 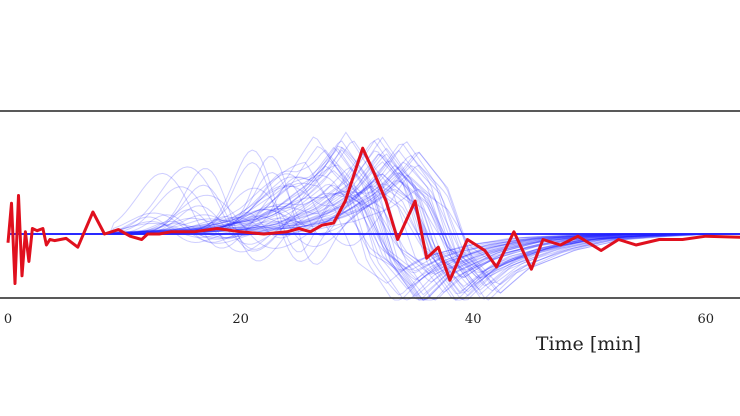 What do you see at coordinates (240, 319) in the screenshot?
I see `x-tick-label: 20` at bounding box center [240, 319].